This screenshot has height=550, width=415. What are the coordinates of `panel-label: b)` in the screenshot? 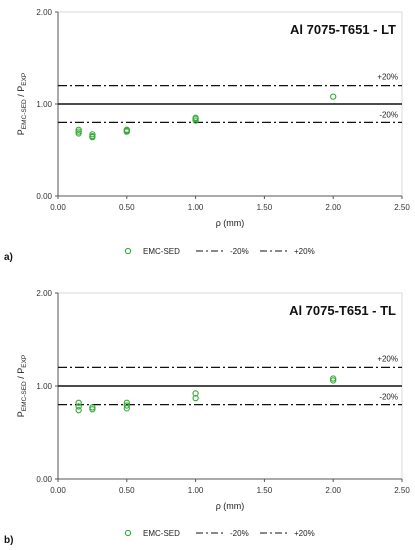 It's located at (8, 540).